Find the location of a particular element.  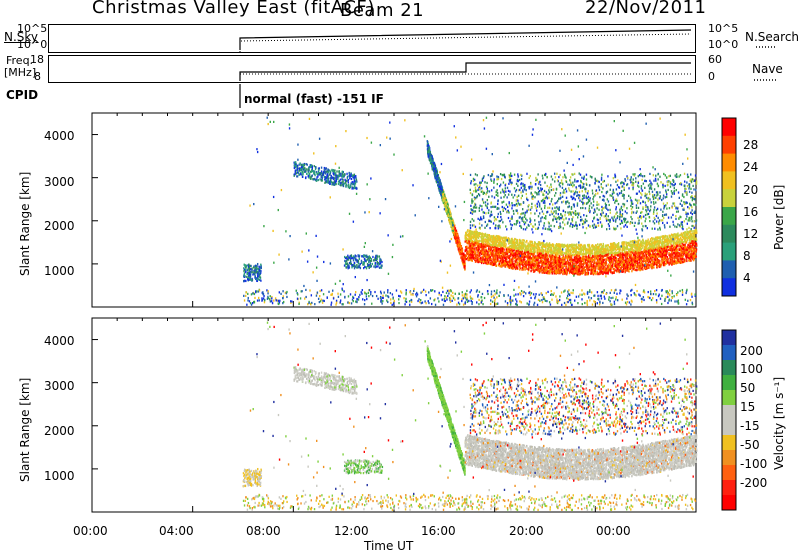

power-colorbar-swatch is located at coordinates (729, 127).